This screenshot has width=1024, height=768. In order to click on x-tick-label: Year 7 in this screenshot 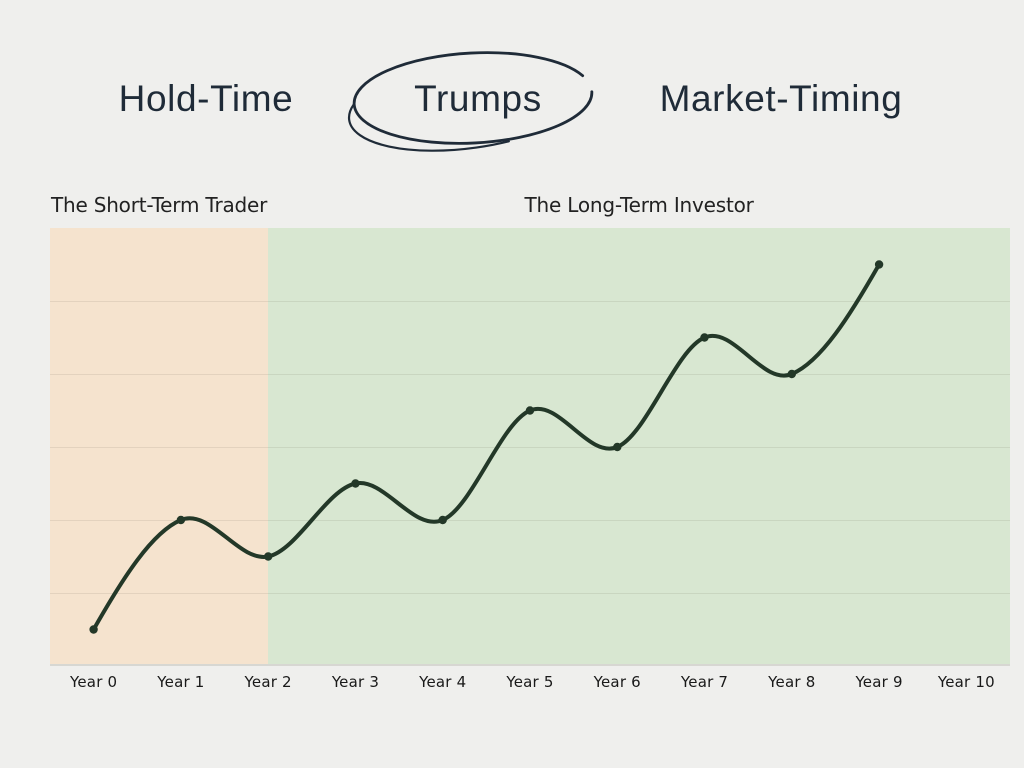, I will do `click(704, 682)`.